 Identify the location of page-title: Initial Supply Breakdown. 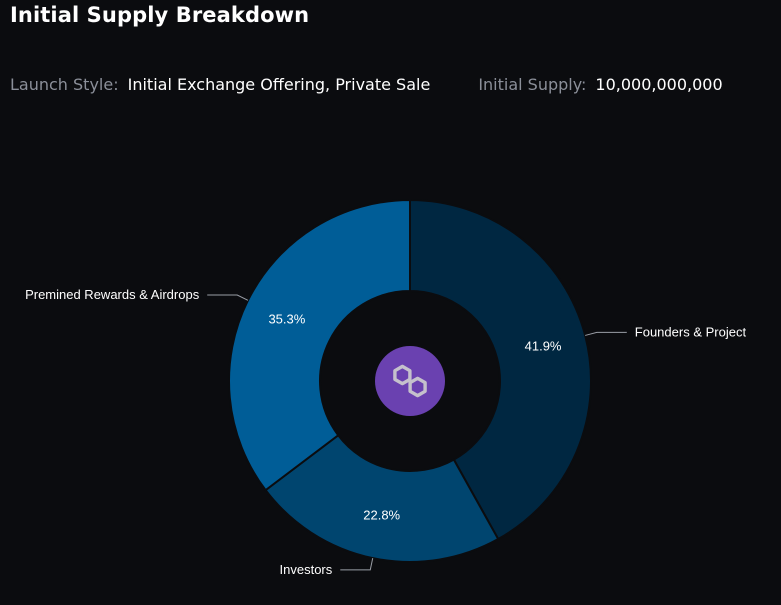
(160, 15).